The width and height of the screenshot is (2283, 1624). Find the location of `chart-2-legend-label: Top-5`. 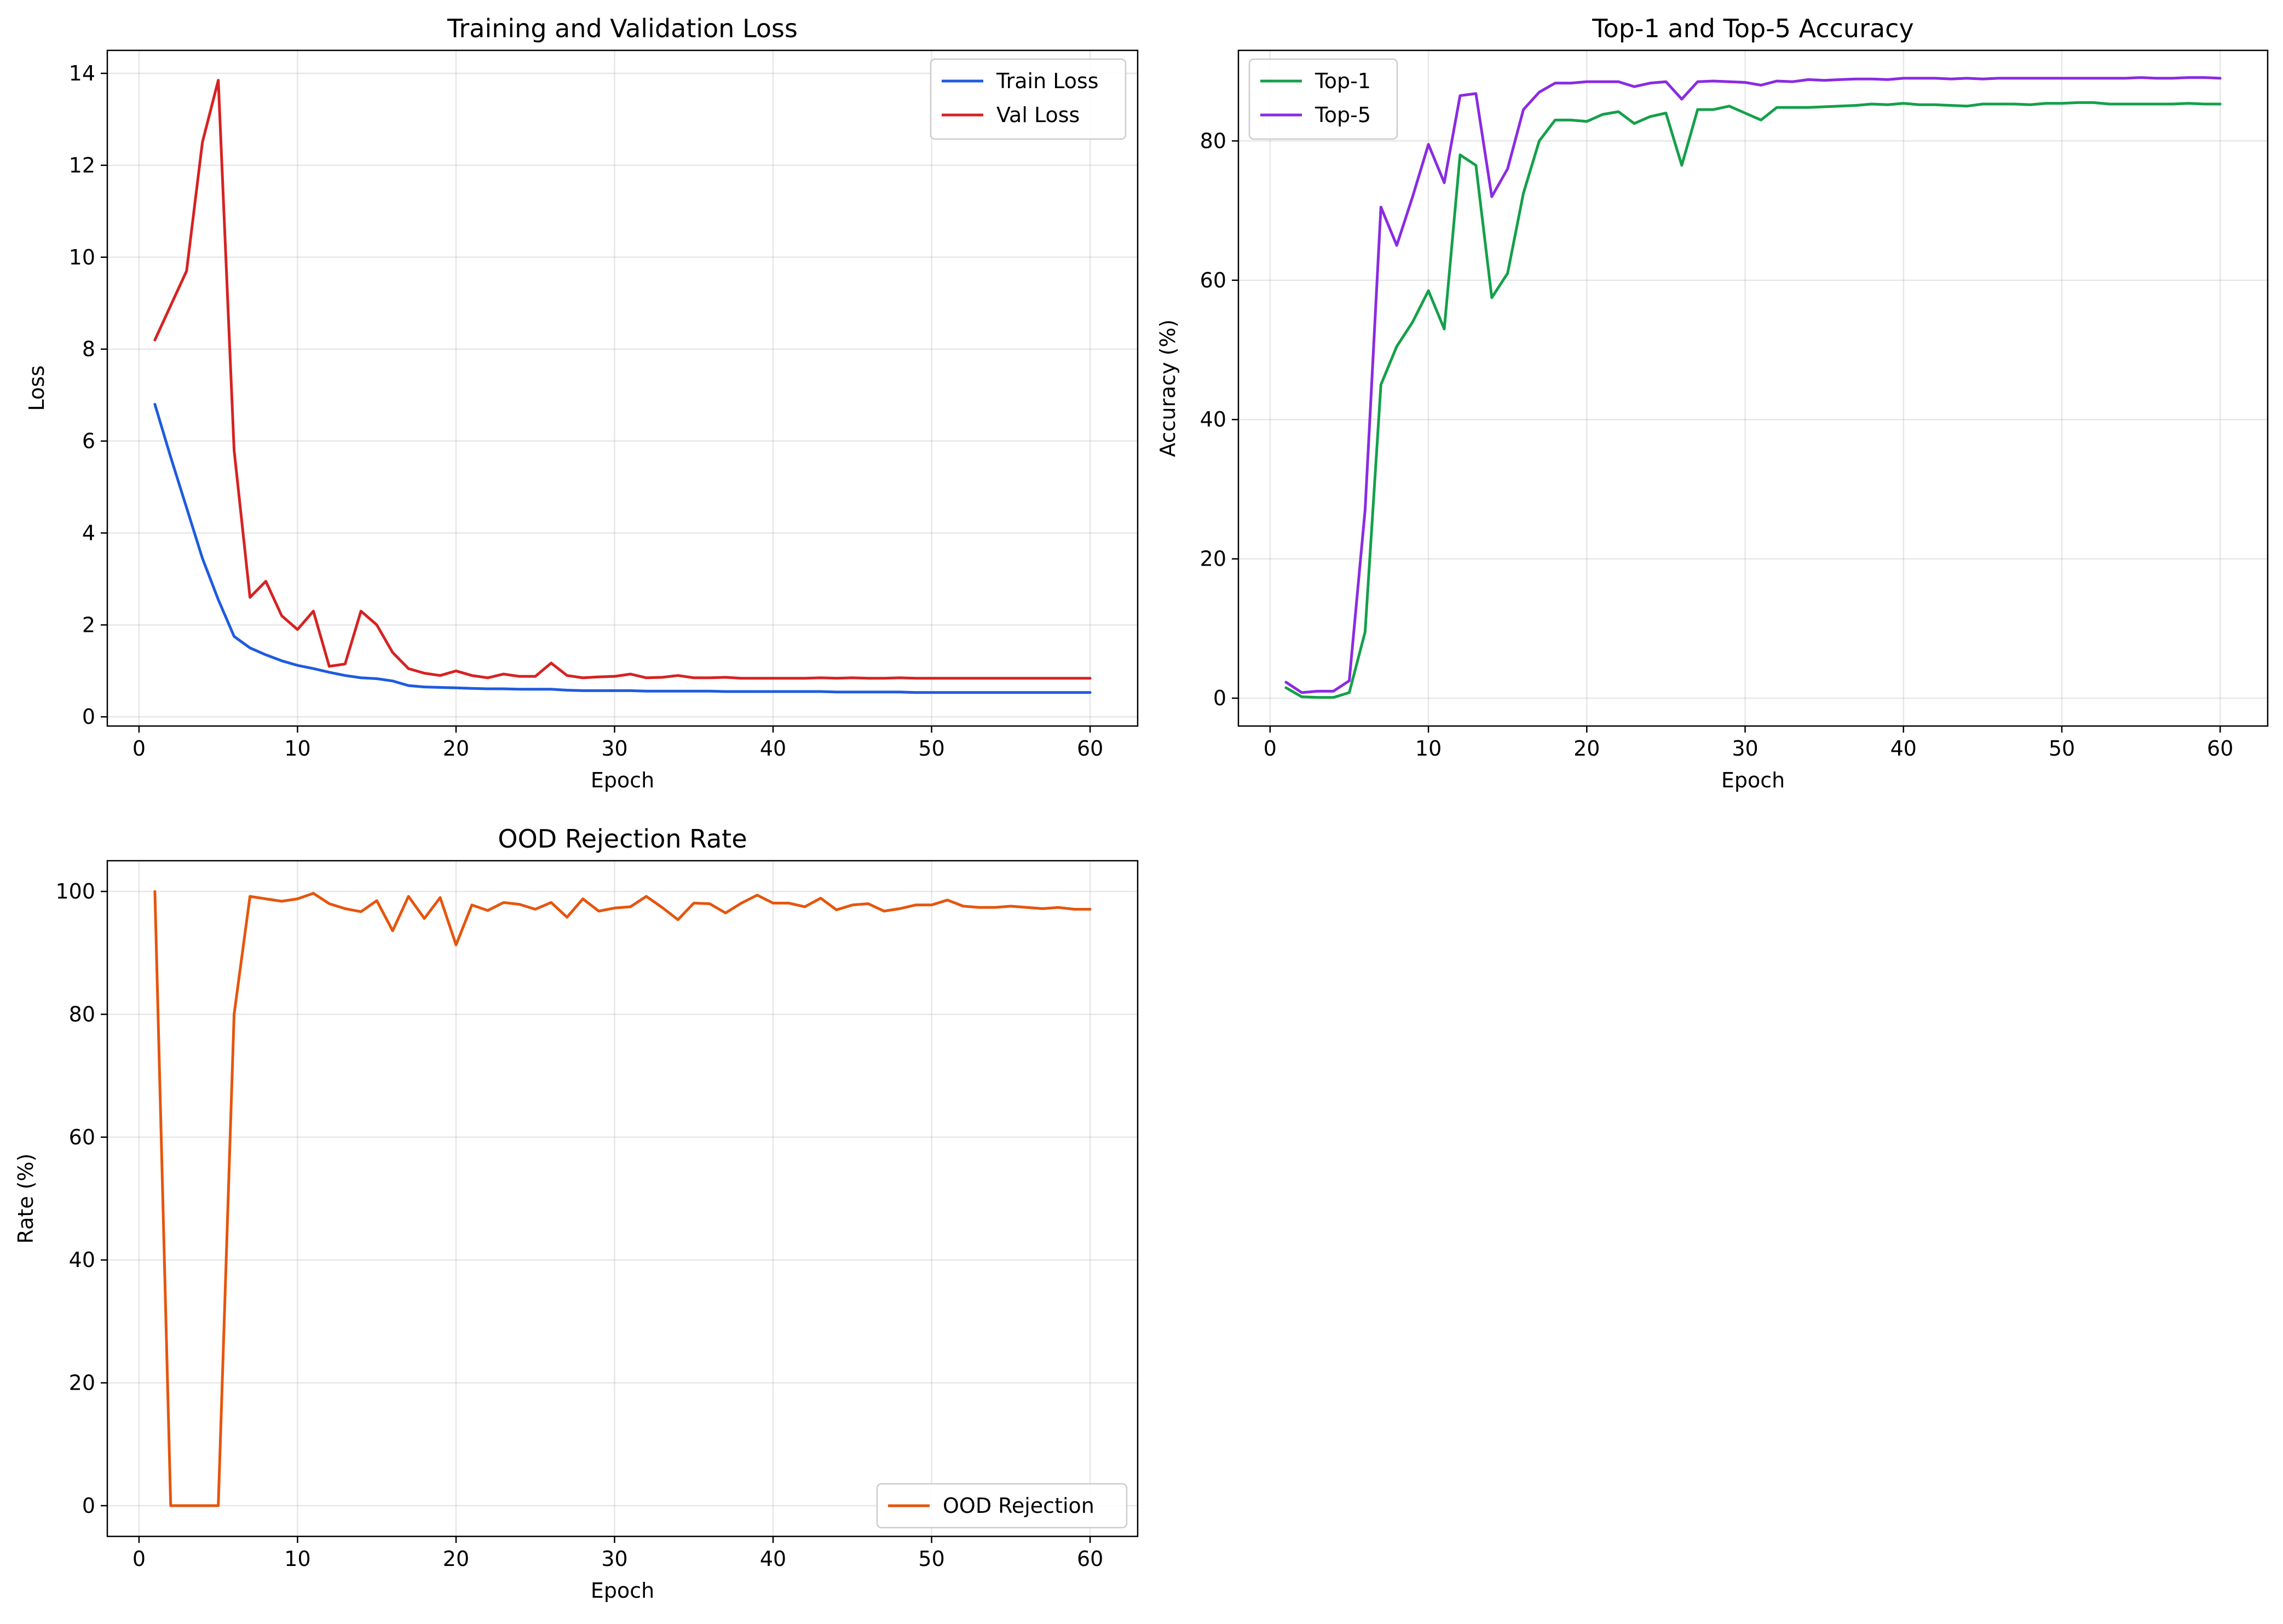

chart-2-legend-label: Top-5 is located at coordinates (1343, 115).